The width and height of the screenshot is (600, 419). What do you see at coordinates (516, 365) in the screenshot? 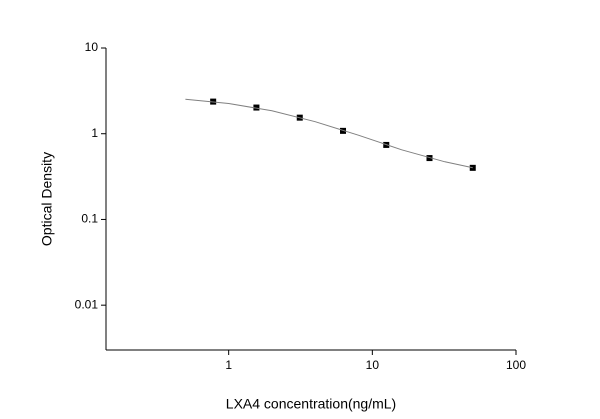
I see `x-tick-label: 100` at bounding box center [516, 365].